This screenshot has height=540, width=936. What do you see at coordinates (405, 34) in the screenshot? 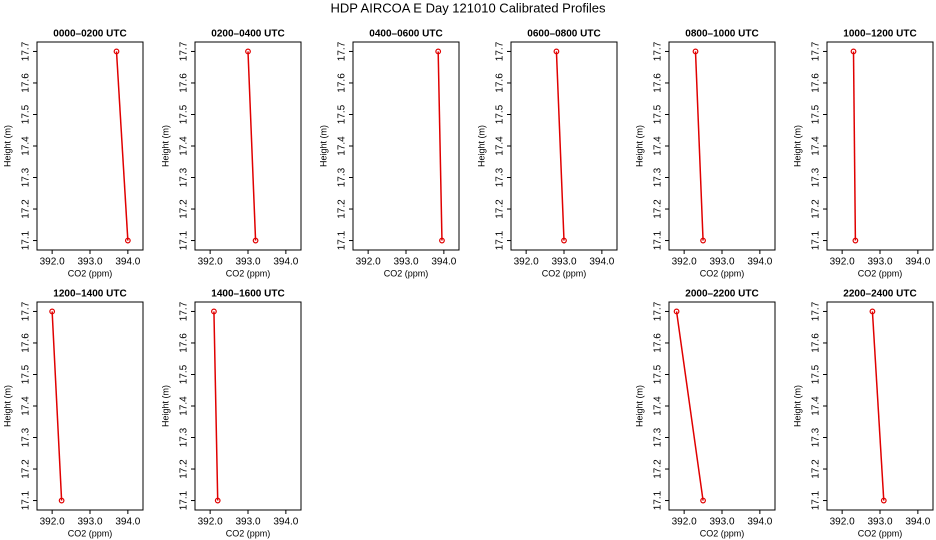
I see `panel-title: 0400–0600 UTC` at bounding box center [405, 34].